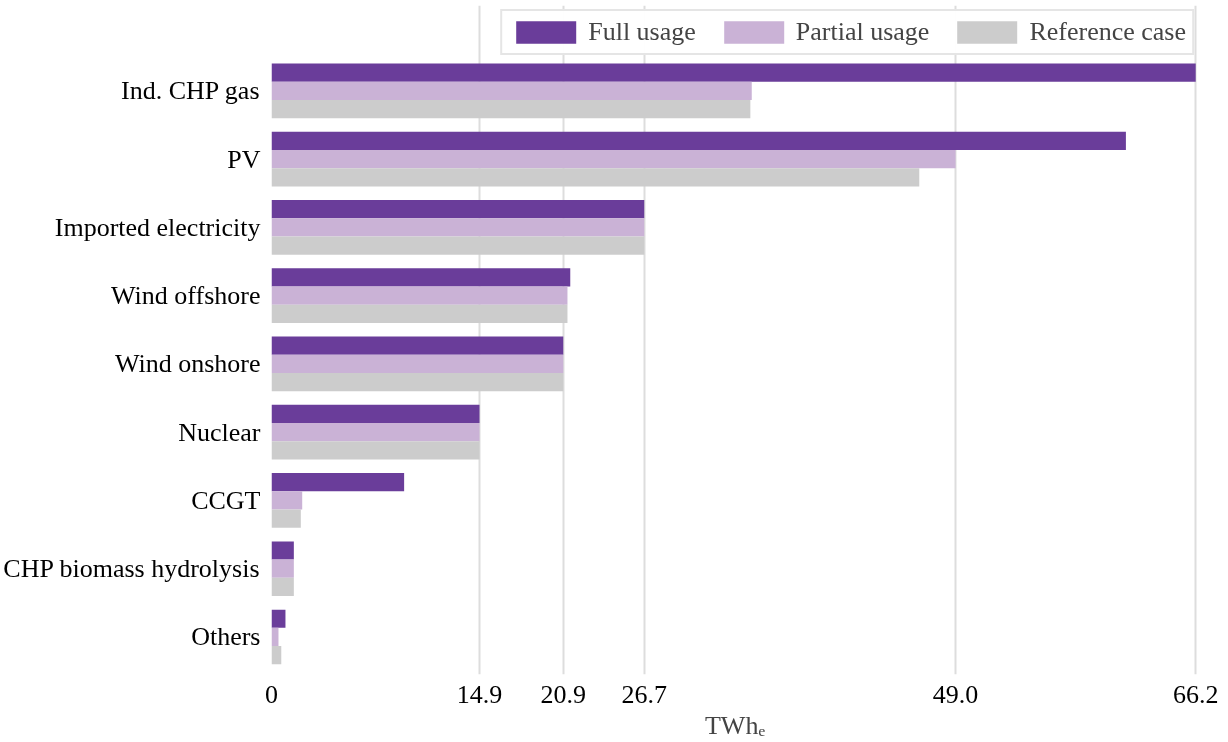  I want to click on x-tick-label: 14.9, so click(479, 694).